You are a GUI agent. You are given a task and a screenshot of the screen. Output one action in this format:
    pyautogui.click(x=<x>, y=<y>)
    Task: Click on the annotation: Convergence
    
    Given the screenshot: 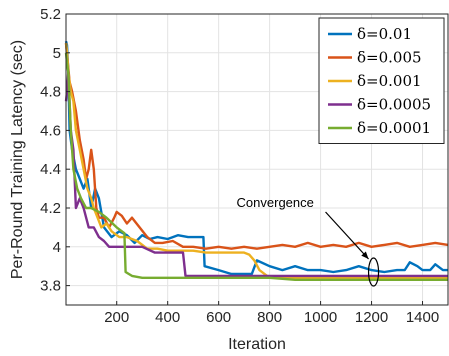 What is the action you would take?
    pyautogui.click(x=308, y=241)
    